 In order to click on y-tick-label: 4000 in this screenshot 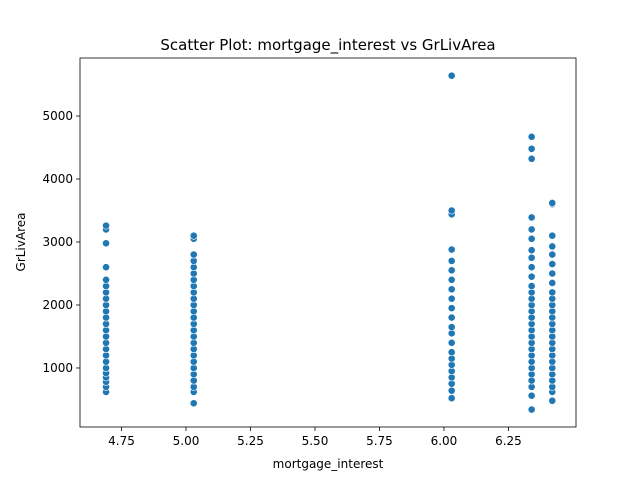, I will do `click(57, 179)`.